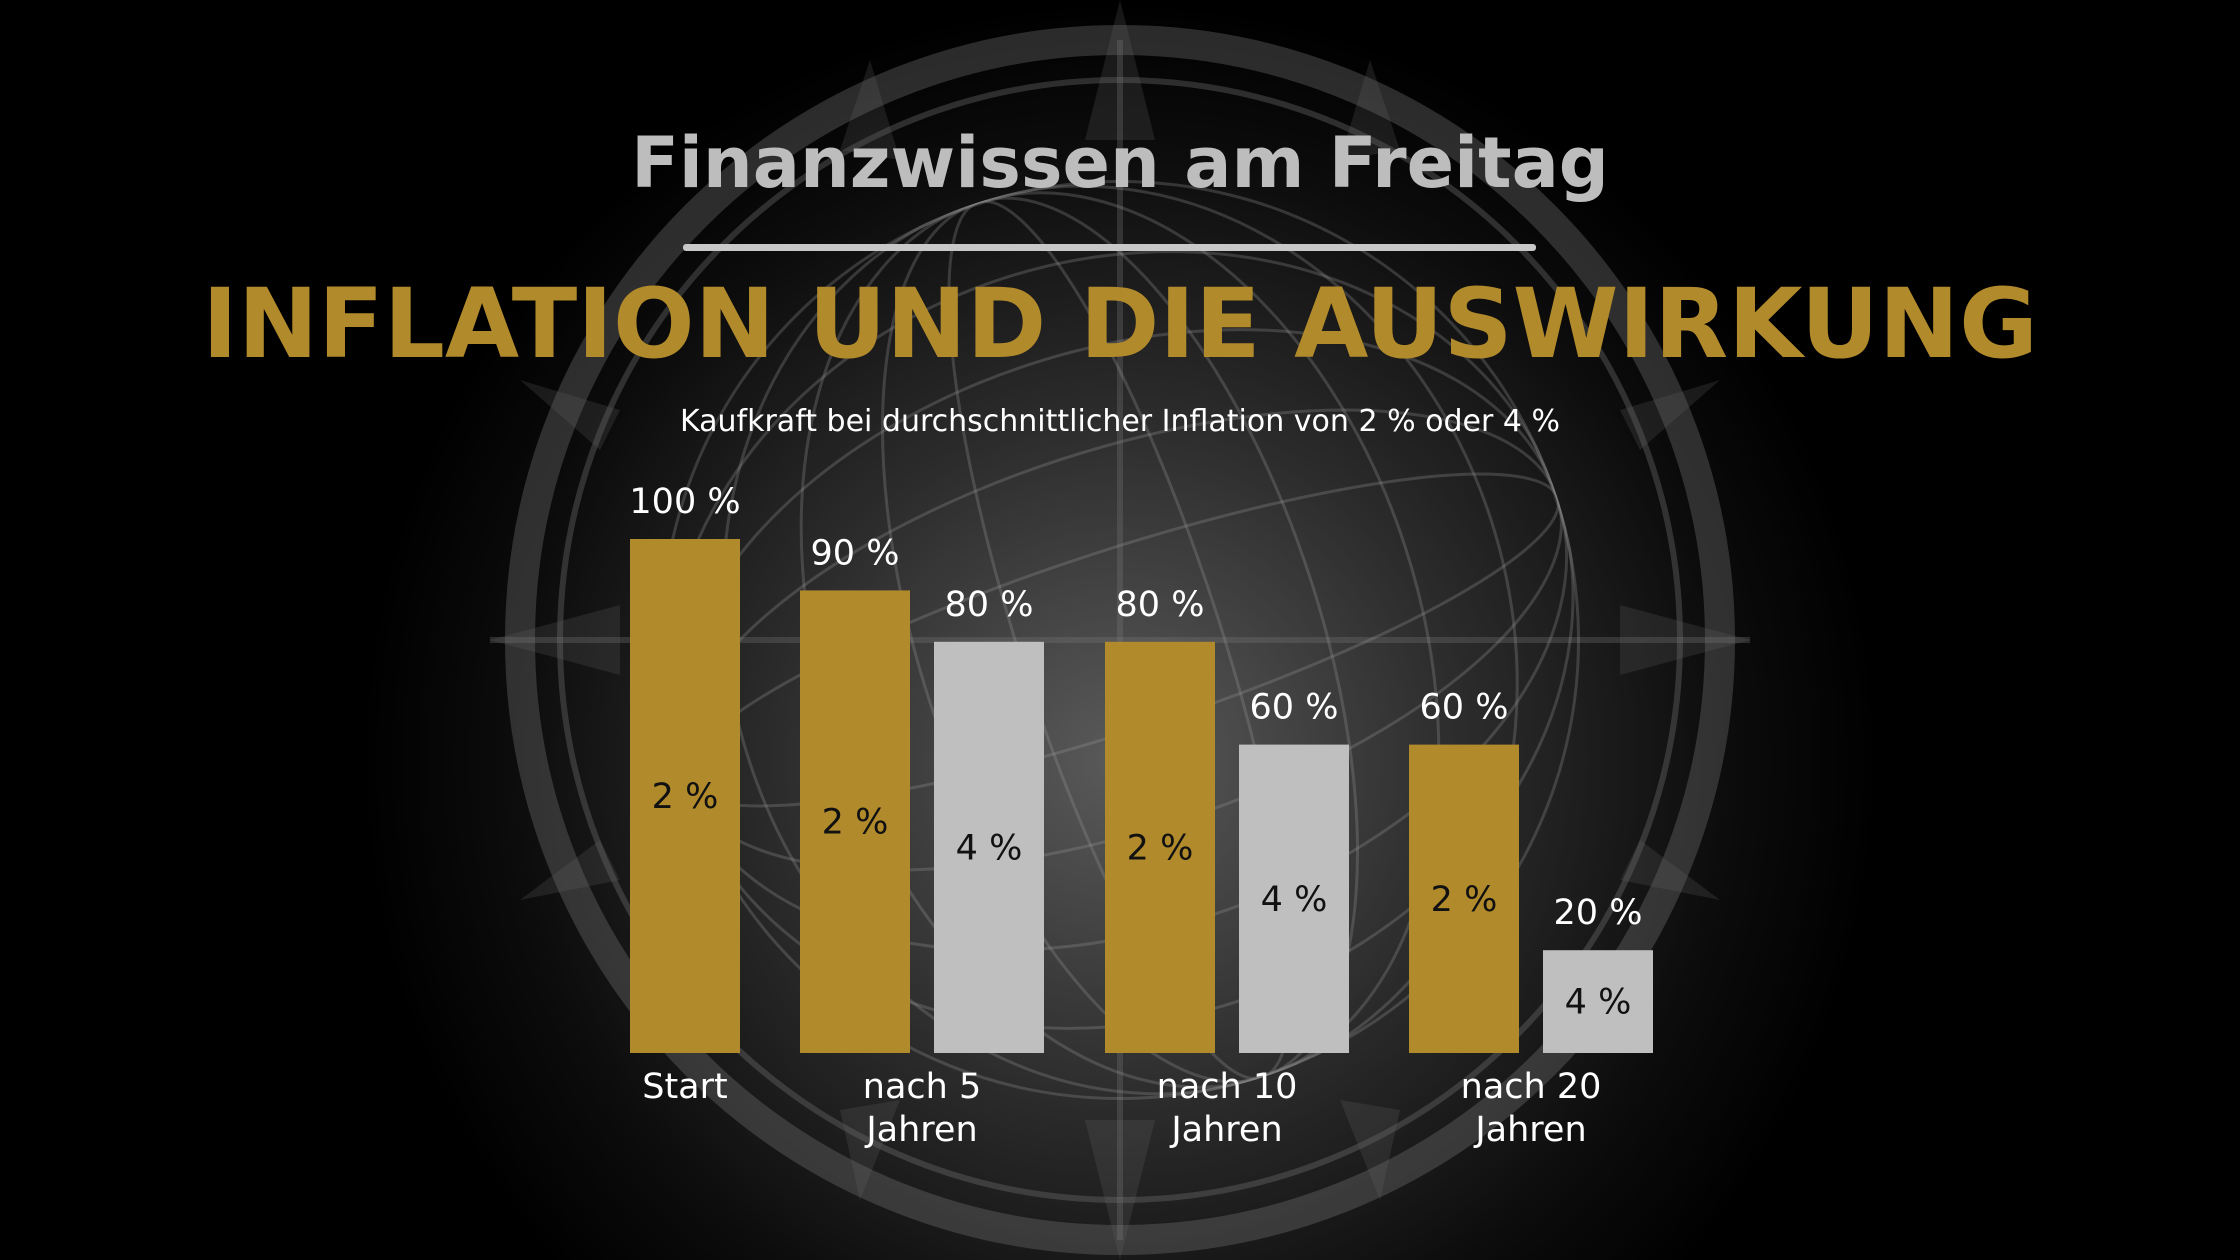 This screenshot has width=2240, height=1260. I want to click on bar-value-label: 20 %, so click(1598, 913).